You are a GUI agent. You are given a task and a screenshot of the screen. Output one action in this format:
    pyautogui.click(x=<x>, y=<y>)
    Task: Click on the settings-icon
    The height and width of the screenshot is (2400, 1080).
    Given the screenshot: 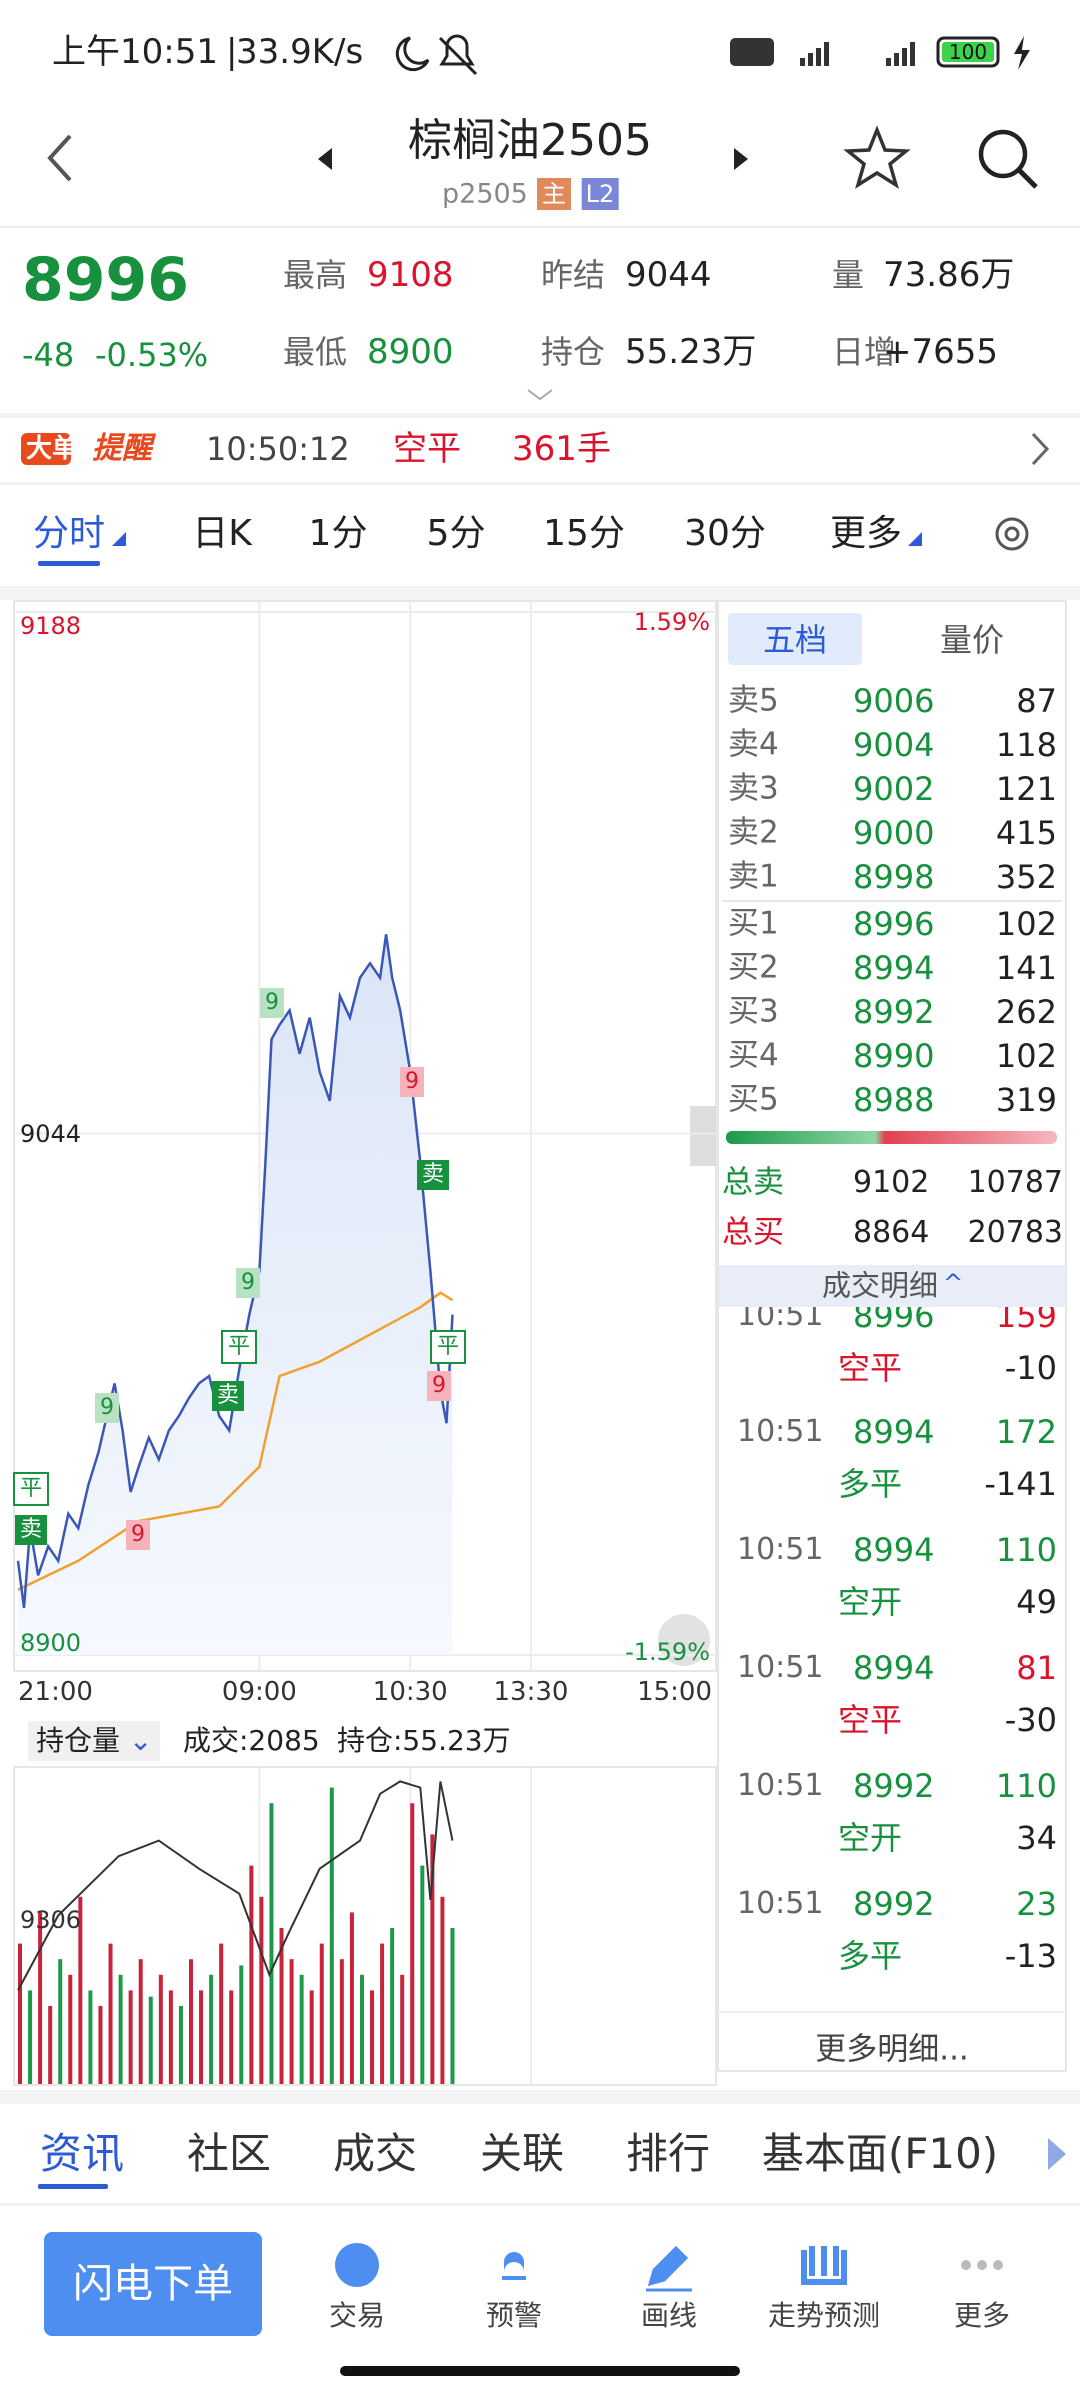 What is the action you would take?
    pyautogui.click(x=1012, y=534)
    